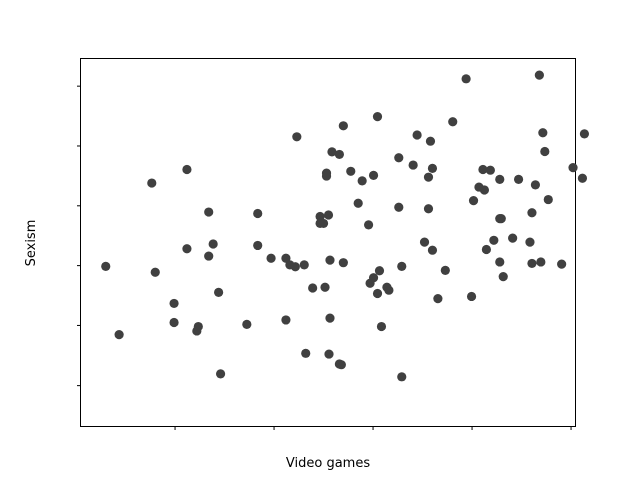 The height and width of the screenshot is (480, 640). Describe the element at coordinates (373, 428) in the screenshot. I see `x-axis-ticks` at that location.